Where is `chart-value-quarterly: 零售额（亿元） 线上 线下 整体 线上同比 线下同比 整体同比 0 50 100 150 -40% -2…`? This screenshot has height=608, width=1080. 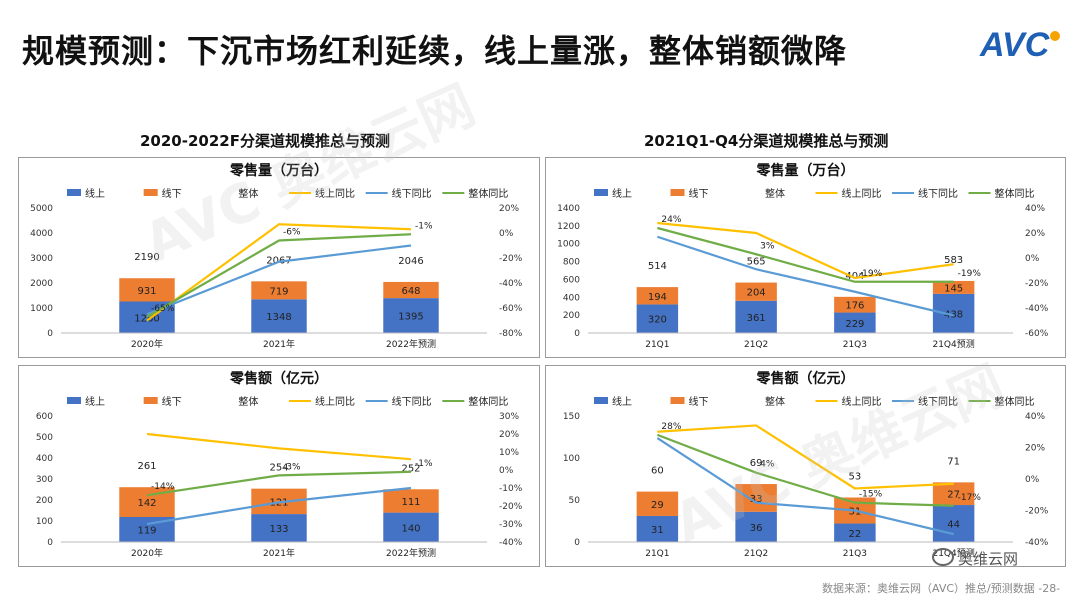
chart-value-quarterly: 零售额（亿元） 线上 线下 整体 线上同比 线下同比 整体同比 0 50 100 150 -40% -2… is located at coordinates (806, 464).